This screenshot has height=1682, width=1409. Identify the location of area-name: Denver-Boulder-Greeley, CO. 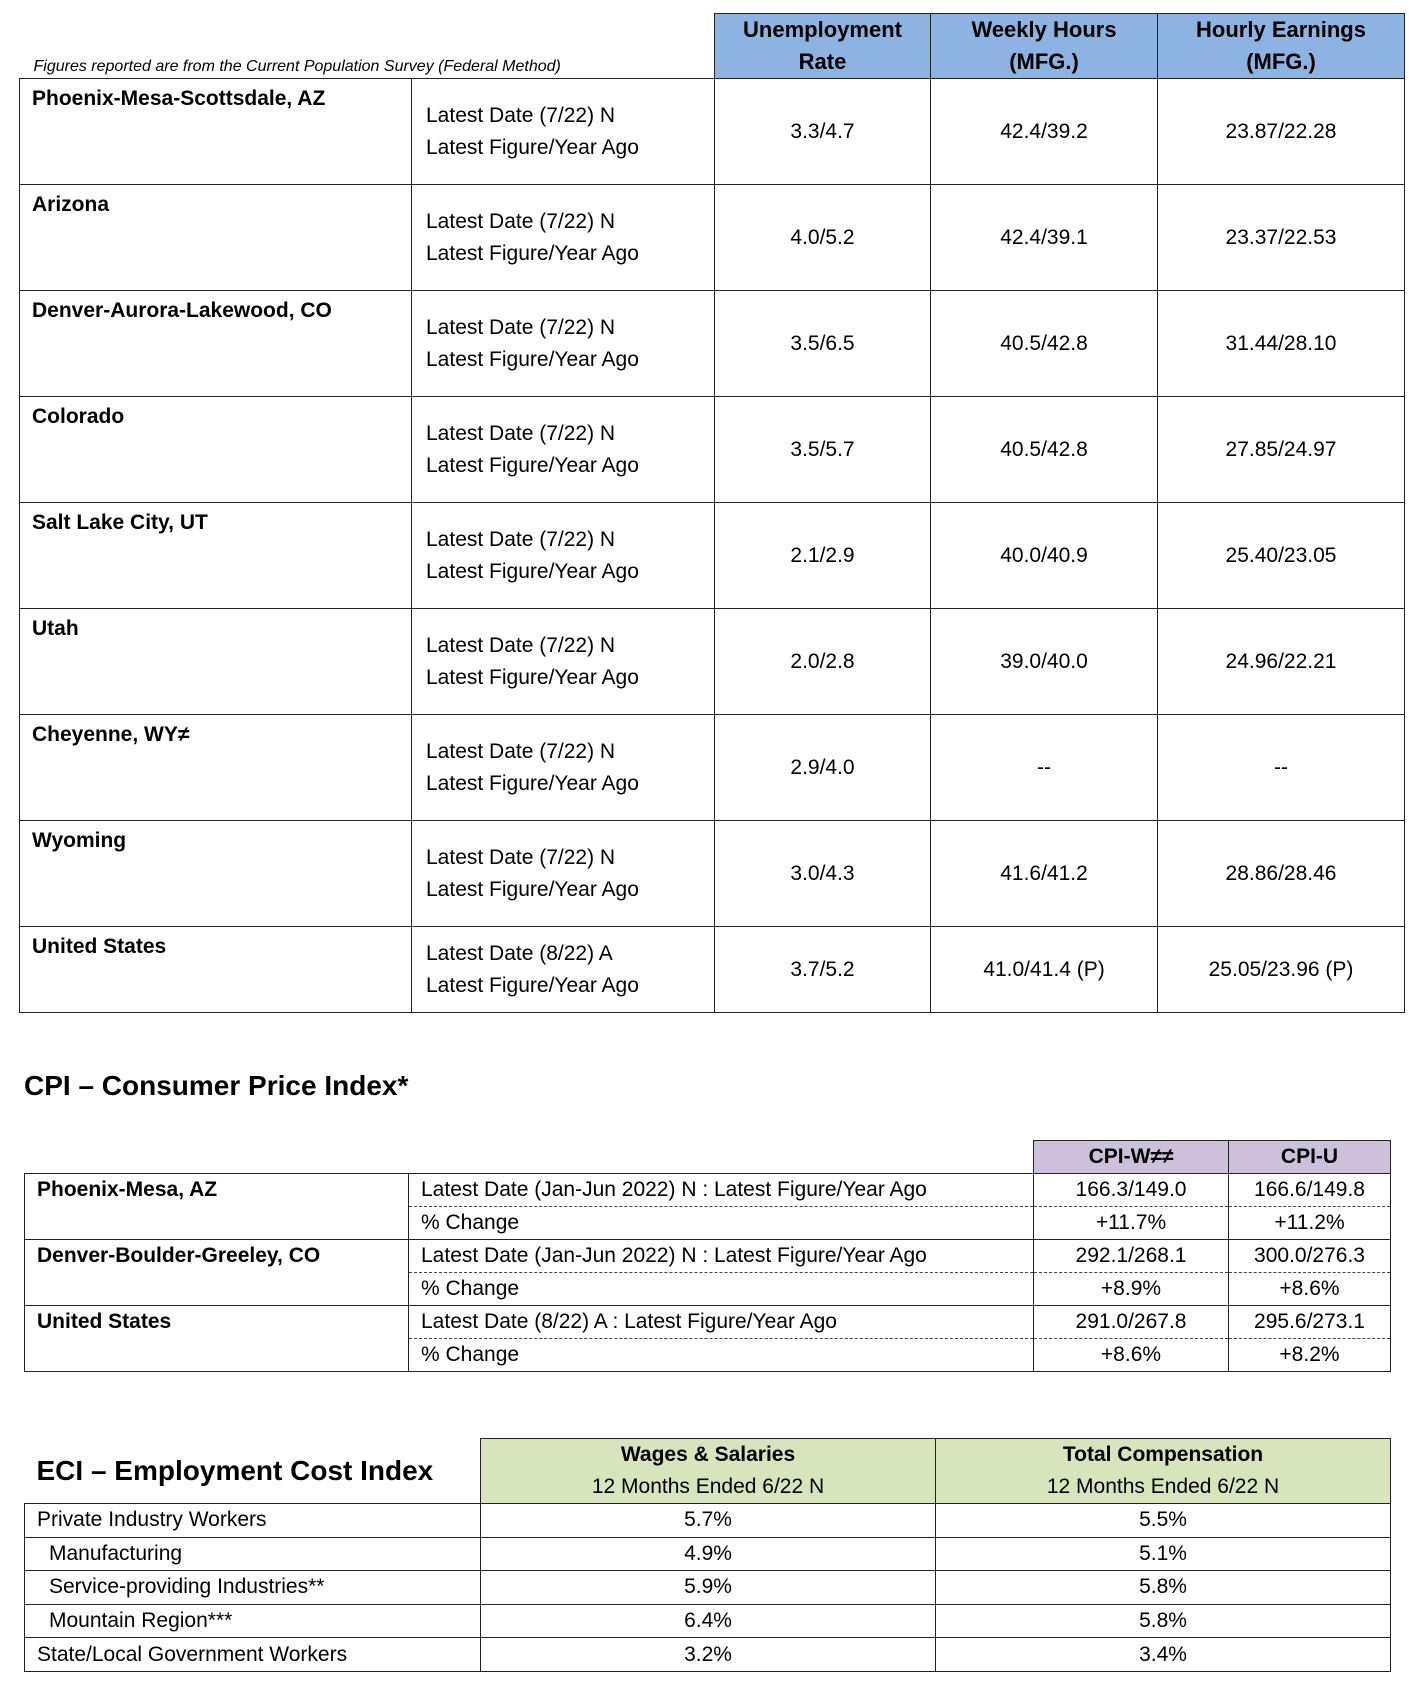
(216, 1272).